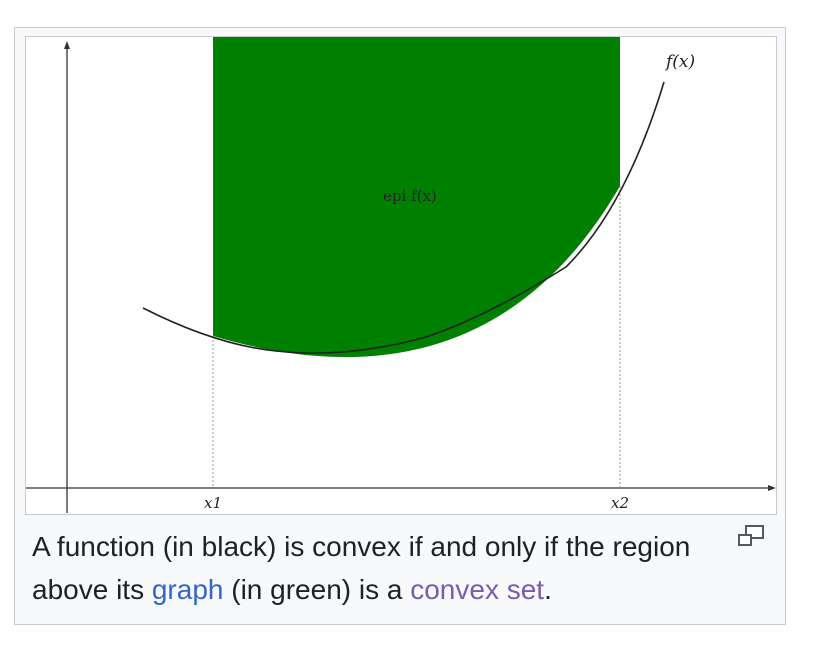 The image size is (816, 647). I want to click on caption-text-middle: (in green) is a, so click(317, 589).